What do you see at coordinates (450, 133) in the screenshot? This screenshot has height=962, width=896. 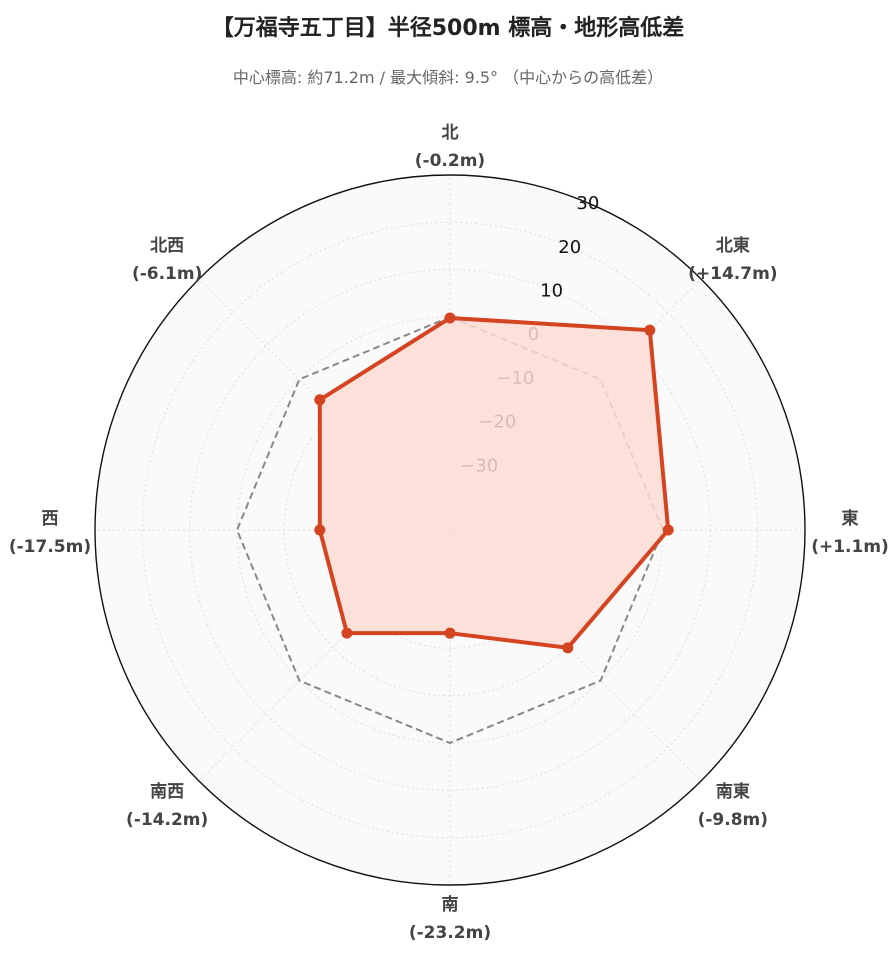 I see `direction-label: 北` at bounding box center [450, 133].